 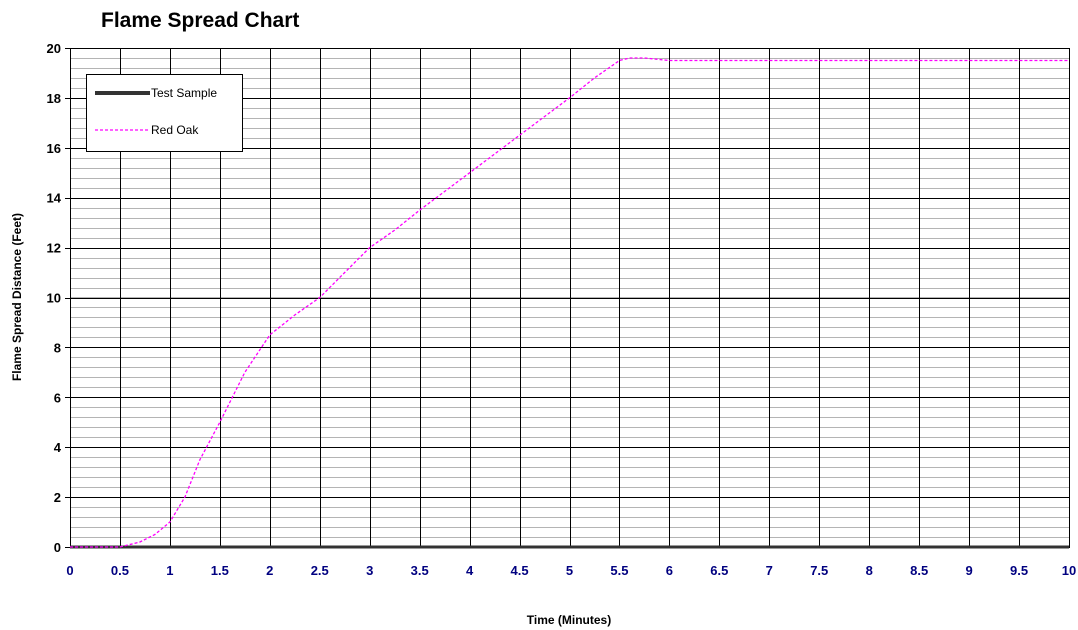 What do you see at coordinates (320, 570) in the screenshot?
I see `x-tick-label: 2.5` at bounding box center [320, 570].